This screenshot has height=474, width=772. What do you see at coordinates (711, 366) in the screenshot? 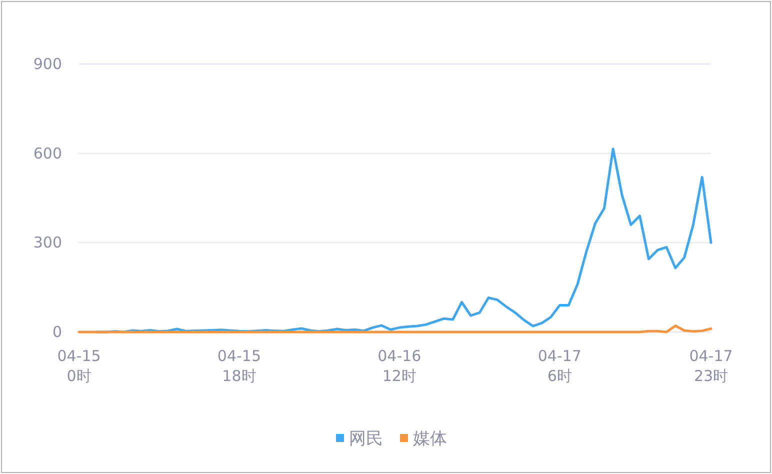
I see `x-tick-label: 04-17 23时` at bounding box center [711, 366].